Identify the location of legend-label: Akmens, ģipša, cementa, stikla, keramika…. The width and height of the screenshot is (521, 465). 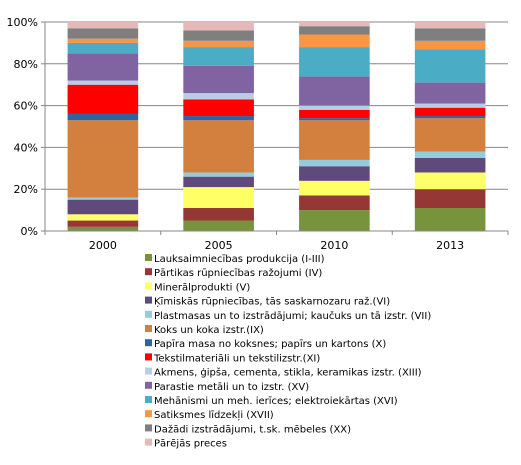
(288, 373).